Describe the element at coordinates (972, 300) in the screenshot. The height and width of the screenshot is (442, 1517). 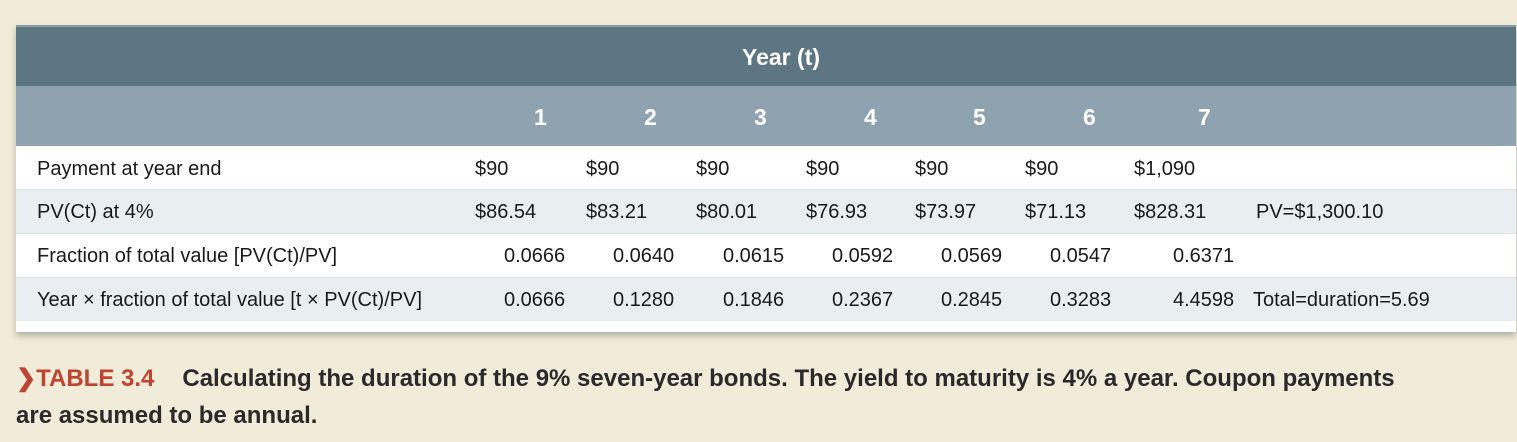
I see `table-cell: 0.2845` at that location.